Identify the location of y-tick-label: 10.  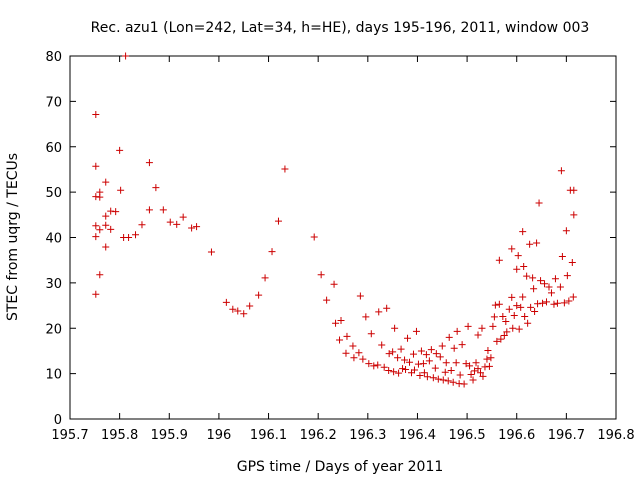
(53, 375).